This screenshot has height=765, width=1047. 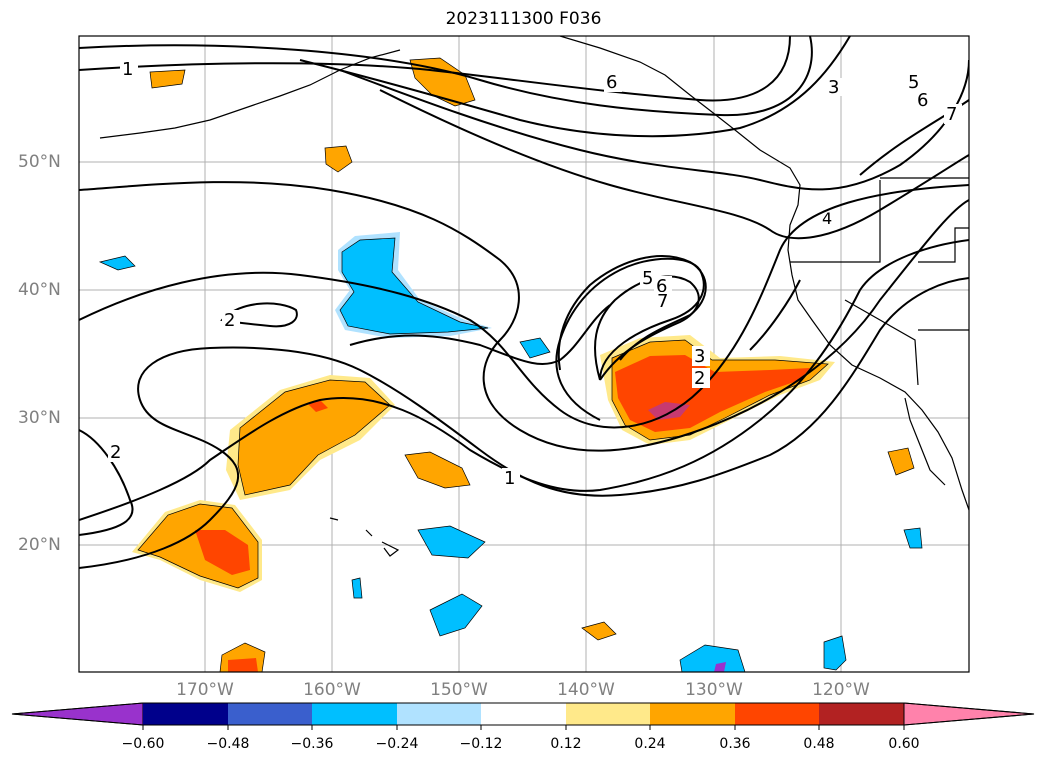 I want to click on longitude-label: 130°W, so click(x=714, y=690).